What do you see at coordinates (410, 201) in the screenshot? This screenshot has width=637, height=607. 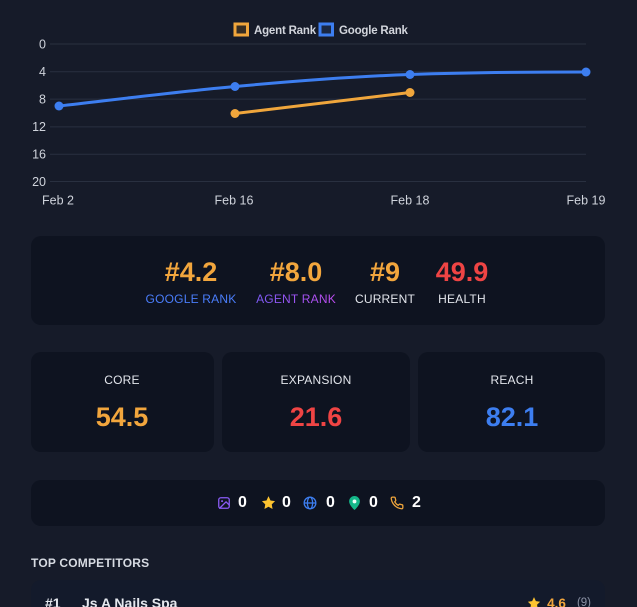 I see `svg-text: Feb 18` at bounding box center [410, 201].